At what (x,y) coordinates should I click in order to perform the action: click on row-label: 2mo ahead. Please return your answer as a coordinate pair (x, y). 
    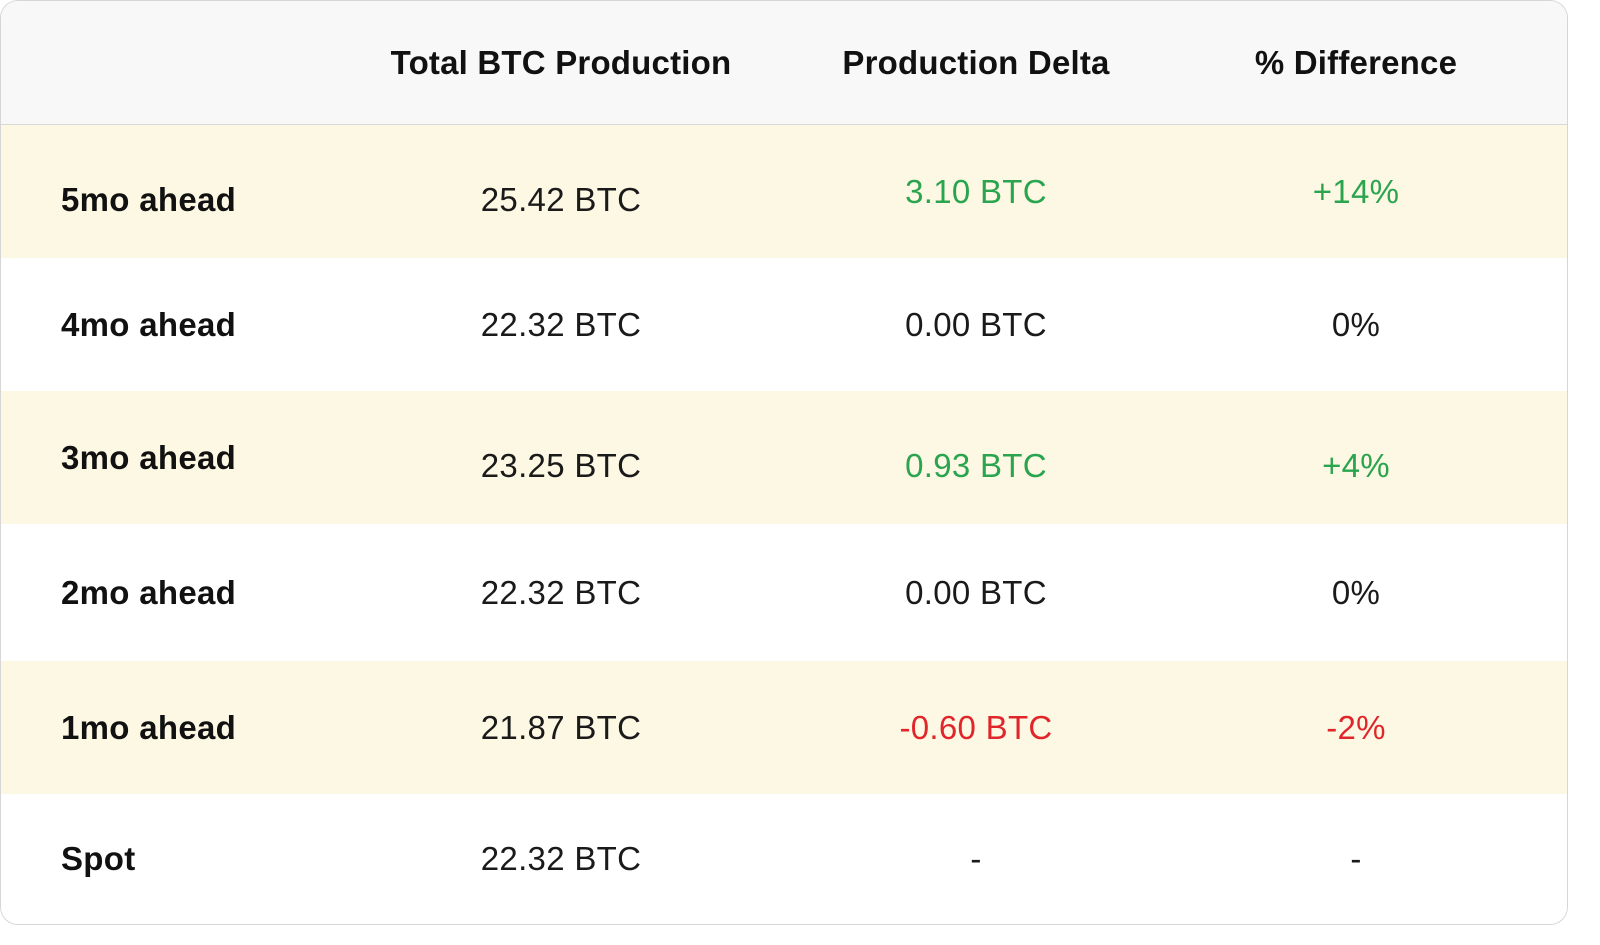
    Looking at the image, I should click on (149, 592).